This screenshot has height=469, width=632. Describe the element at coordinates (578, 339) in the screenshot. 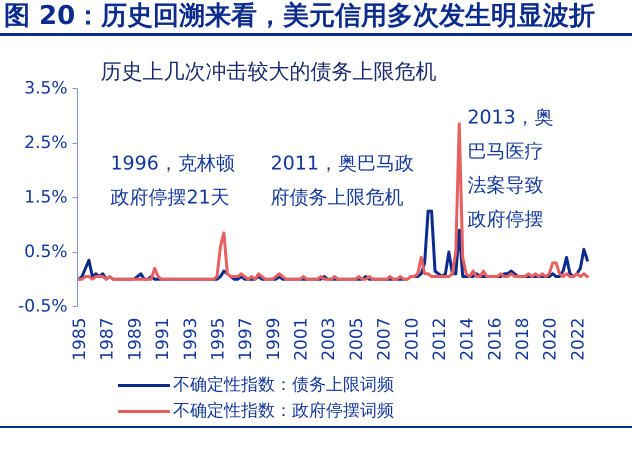

I see `x-tick-label: 2022` at that location.